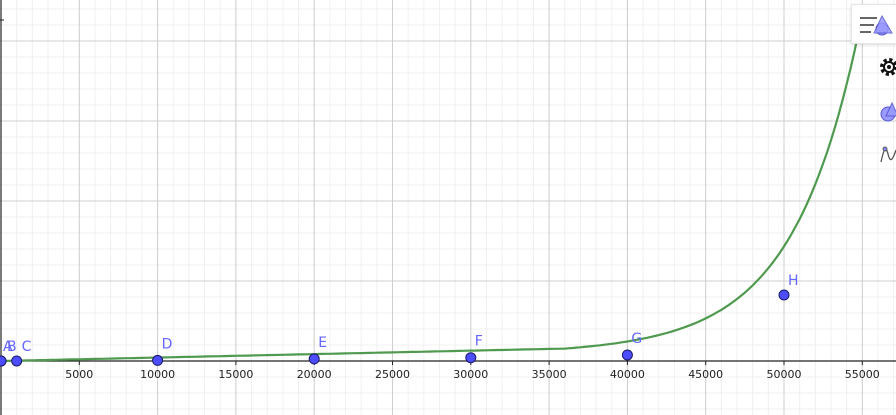 The width and height of the screenshot is (896, 415). Describe the element at coordinates (158, 360) in the screenshot. I see `point-d` at that location.